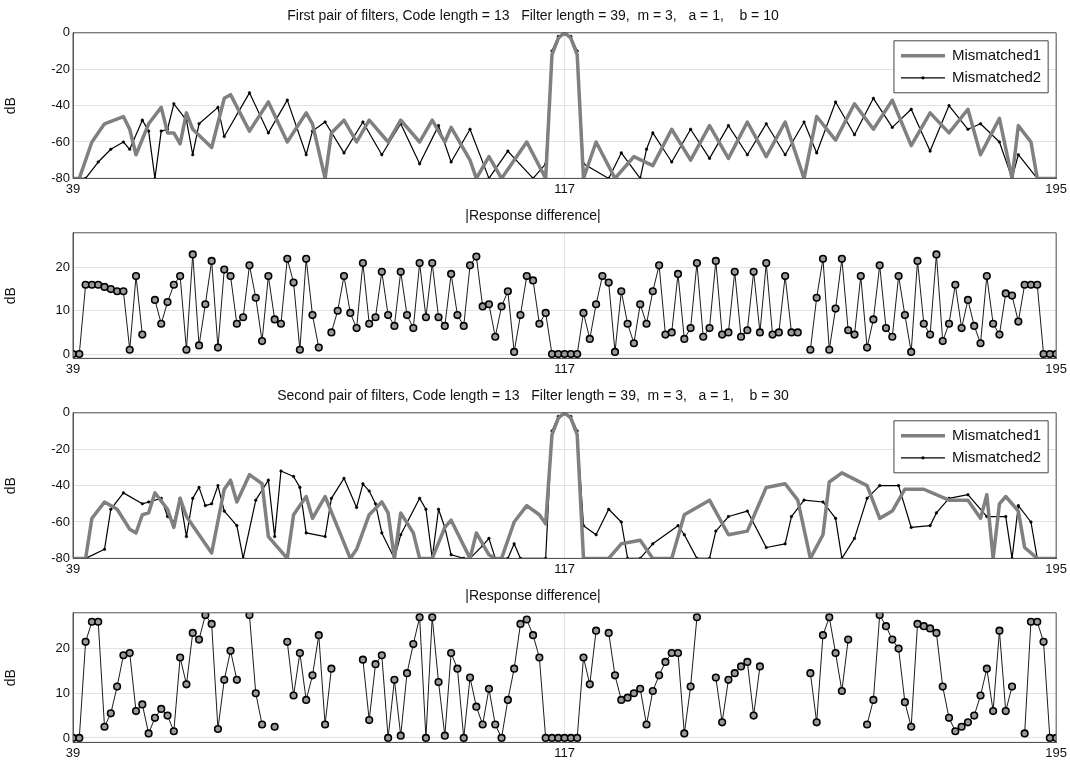 The height and width of the screenshot is (764, 1070). I want to click on chart-title: Second pair of filters, Code length = 13 Filter length = 39, m = 3, a = 1, b = 30, so click(533, 395).